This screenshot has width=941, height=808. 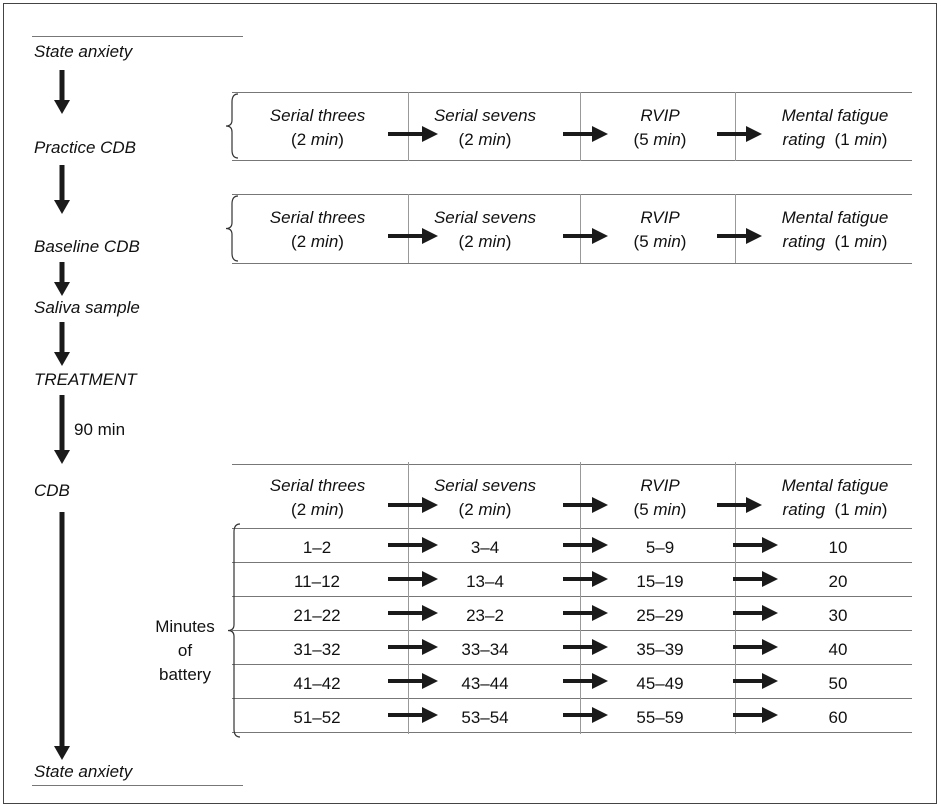 I want to click on stage-baseline-cdb: Baseline CDB, so click(x=87, y=246).